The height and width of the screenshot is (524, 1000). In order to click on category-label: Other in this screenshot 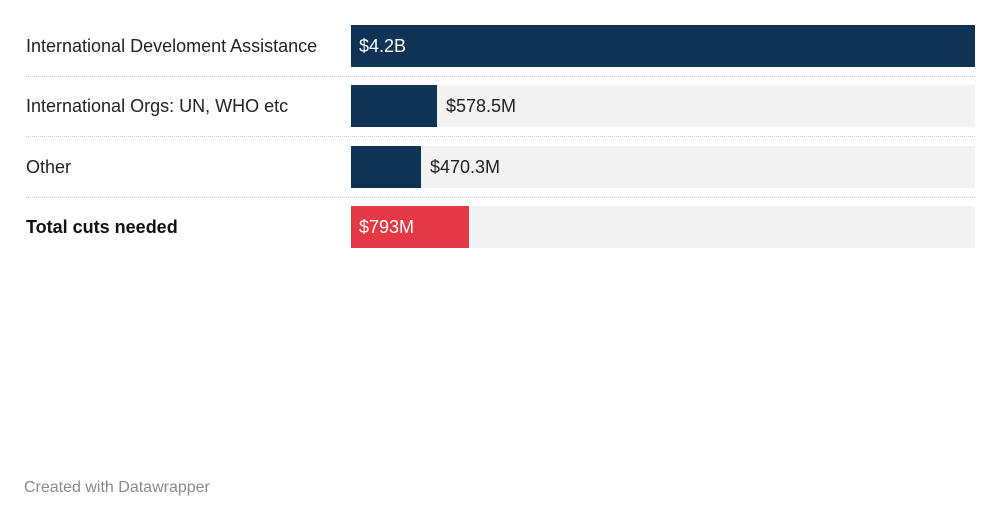, I will do `click(49, 166)`.